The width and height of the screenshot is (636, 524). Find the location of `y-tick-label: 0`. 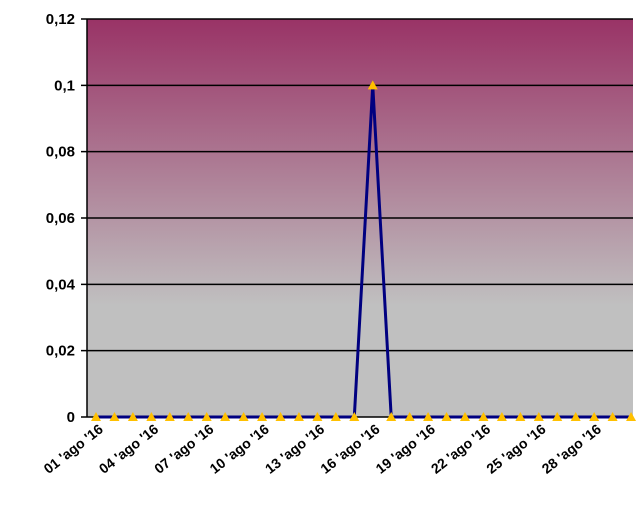

y-tick-label: 0 is located at coordinates (71, 417).